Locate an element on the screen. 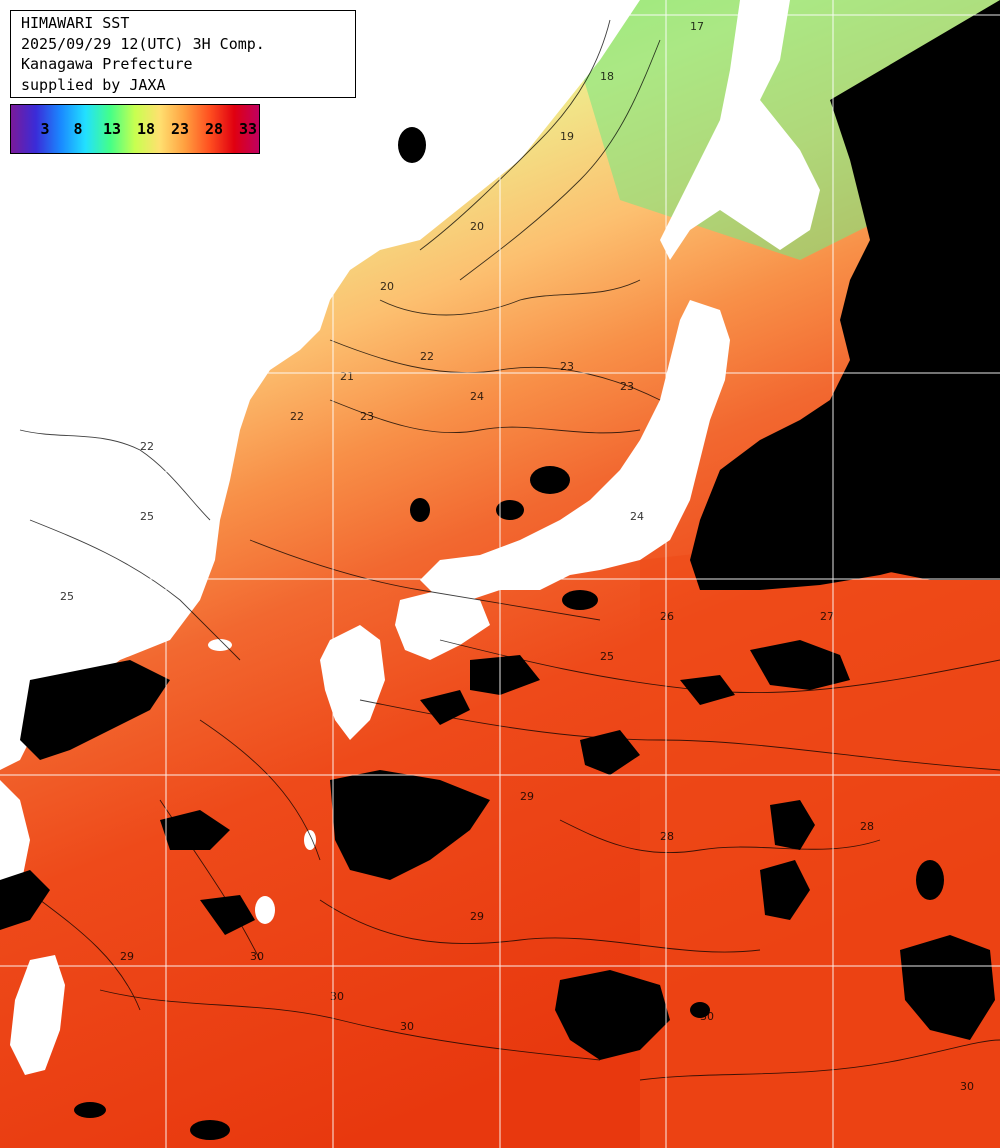 The image size is (1000, 1148). contour-label: 21 is located at coordinates (347, 376).